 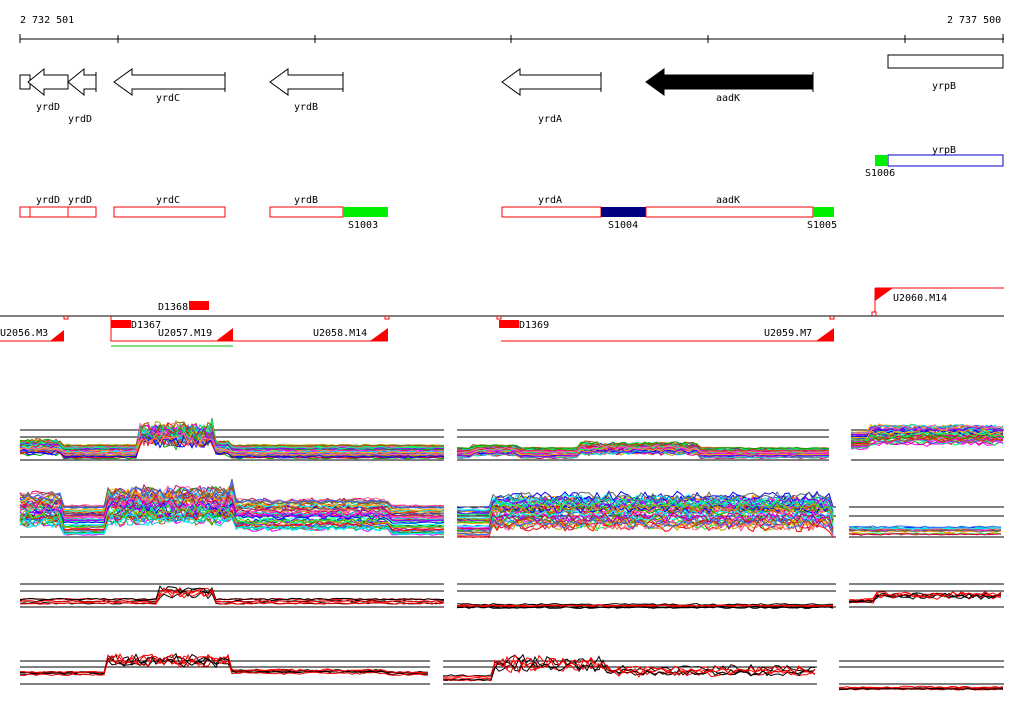 What do you see at coordinates (44, 90) in the screenshot?
I see `gene-yrdD: yrdD` at bounding box center [44, 90].